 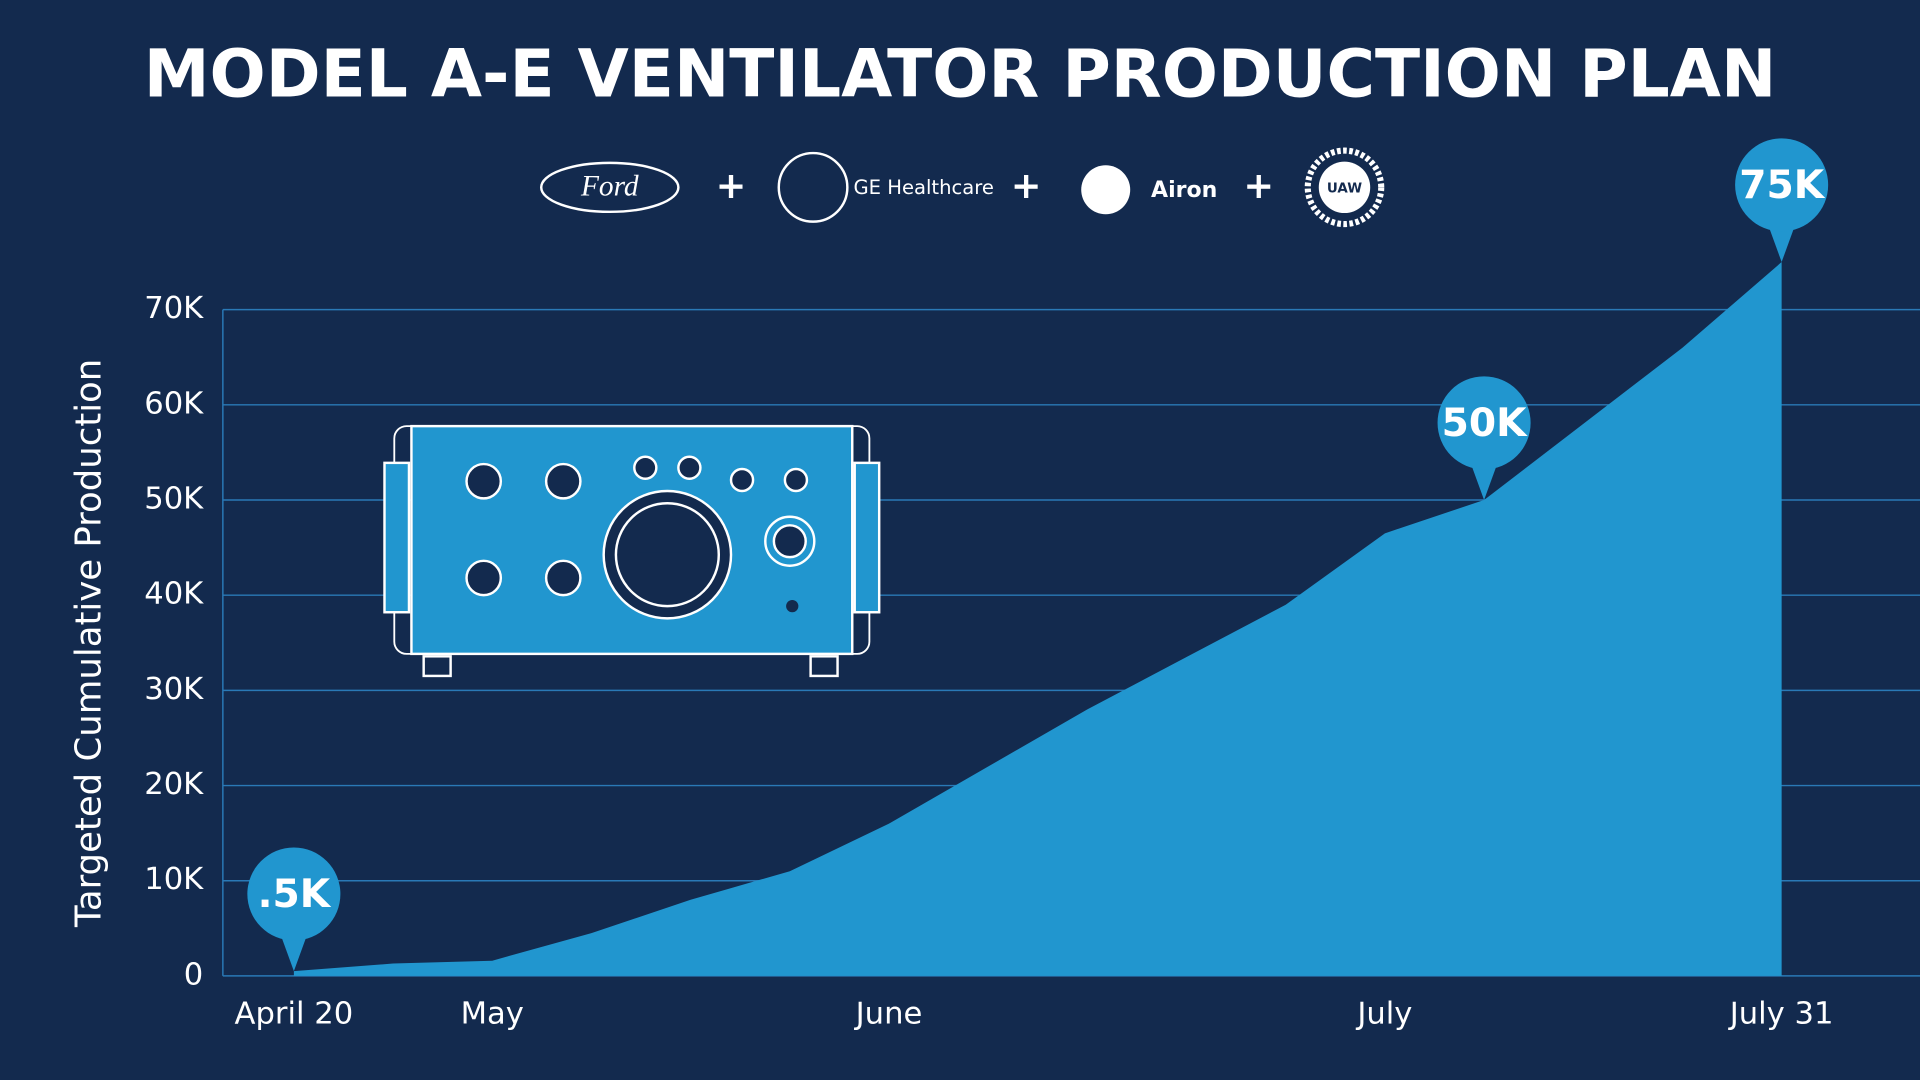 I want to click on partner-ford: Ford, so click(x=609, y=186).